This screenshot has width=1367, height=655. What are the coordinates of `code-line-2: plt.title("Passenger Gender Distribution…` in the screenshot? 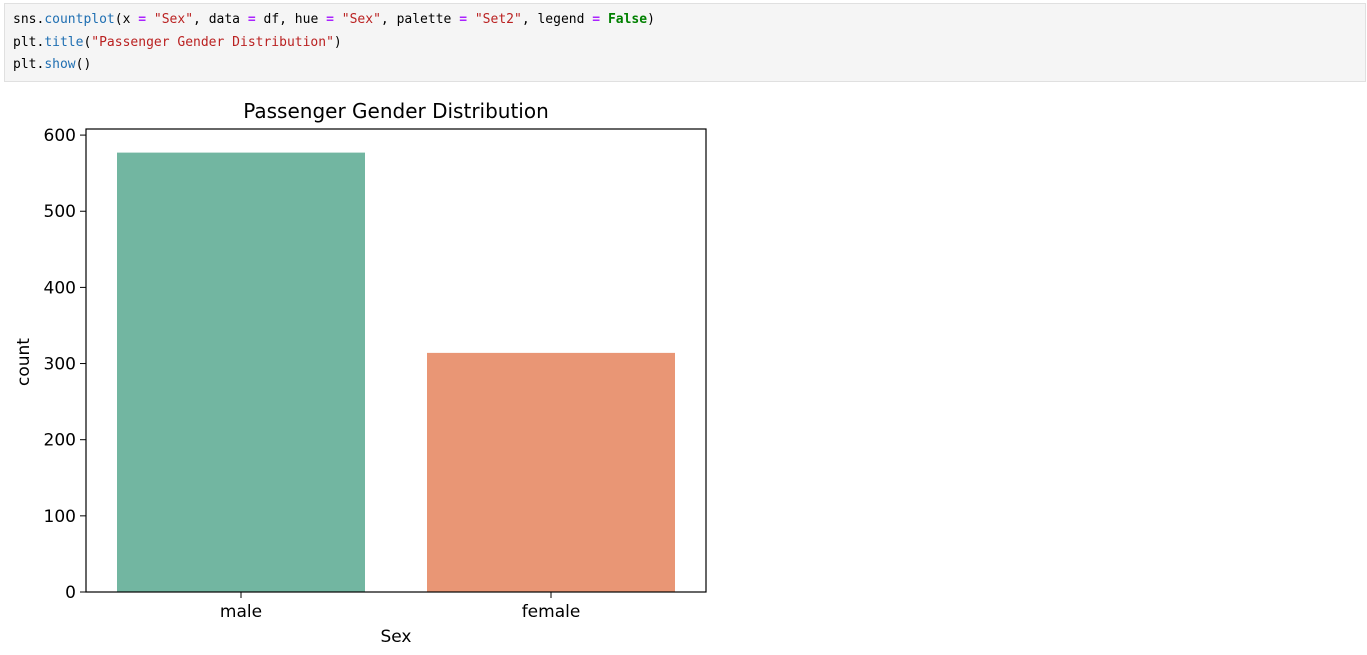 It's located at (177, 43).